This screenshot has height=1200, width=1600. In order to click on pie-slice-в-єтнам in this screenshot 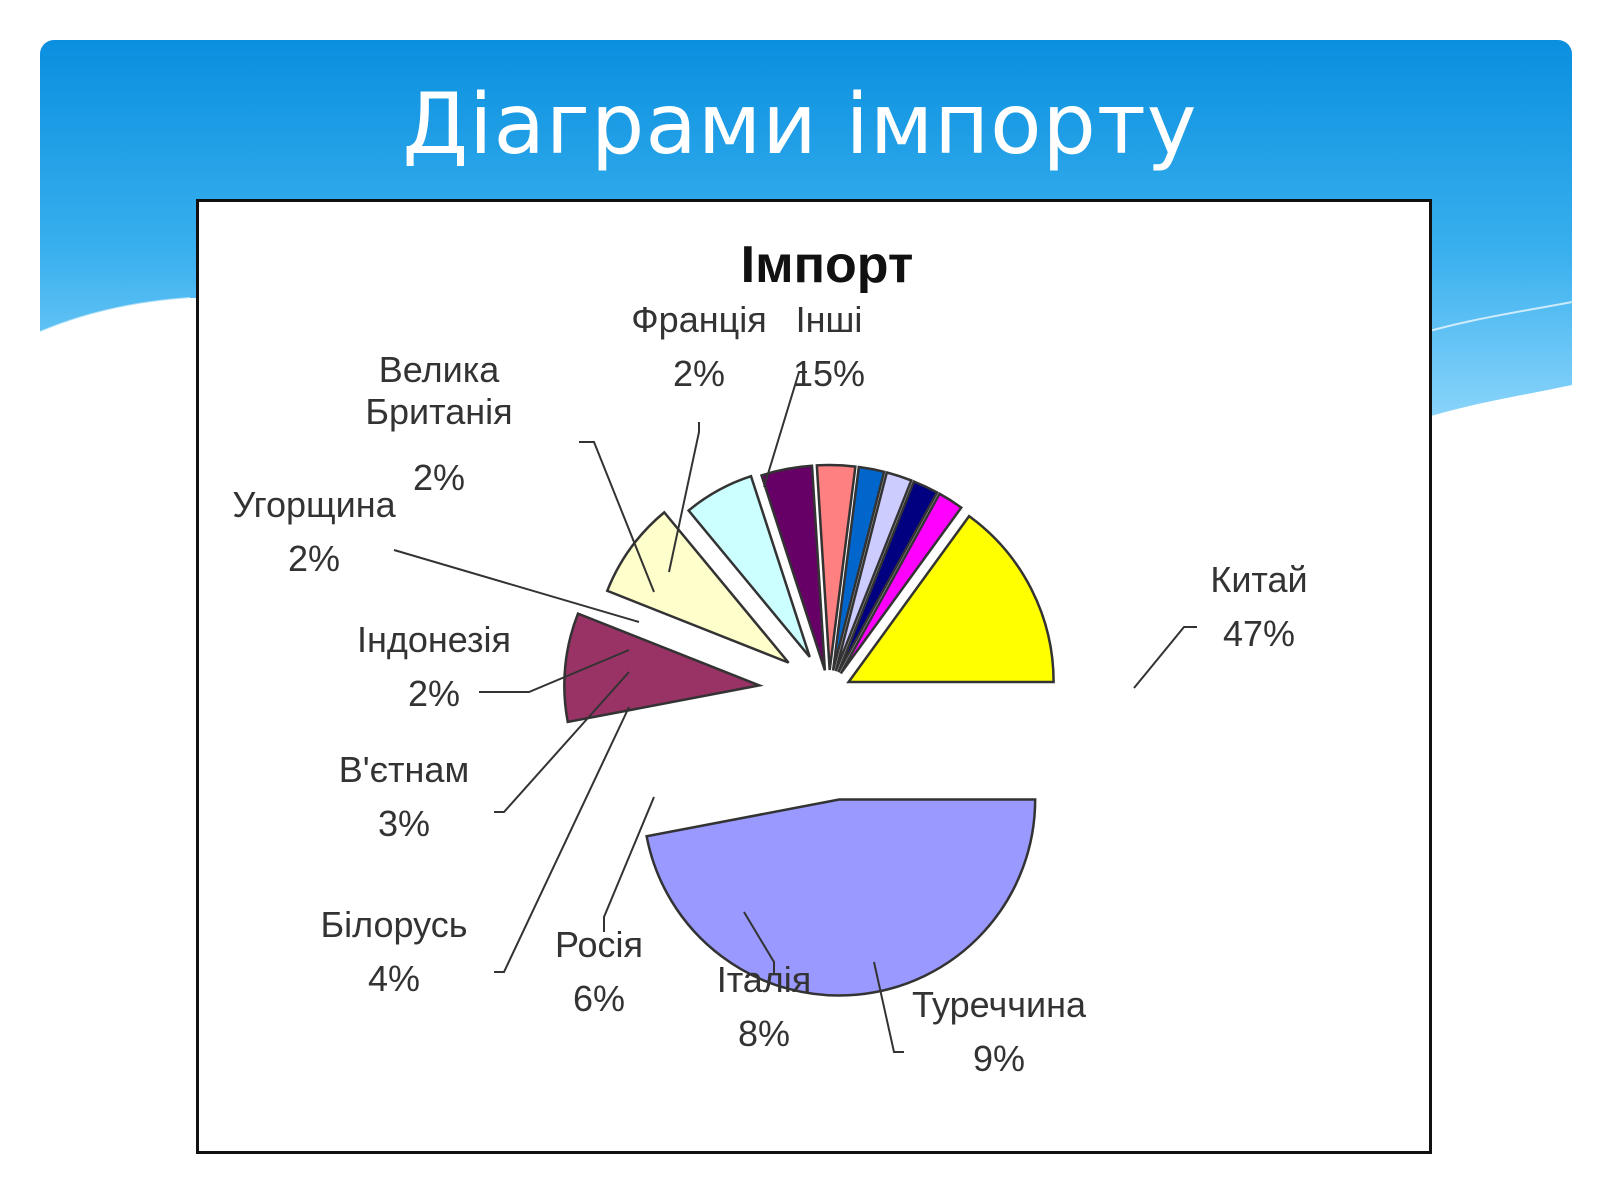, I will do `click(836, 567)`.